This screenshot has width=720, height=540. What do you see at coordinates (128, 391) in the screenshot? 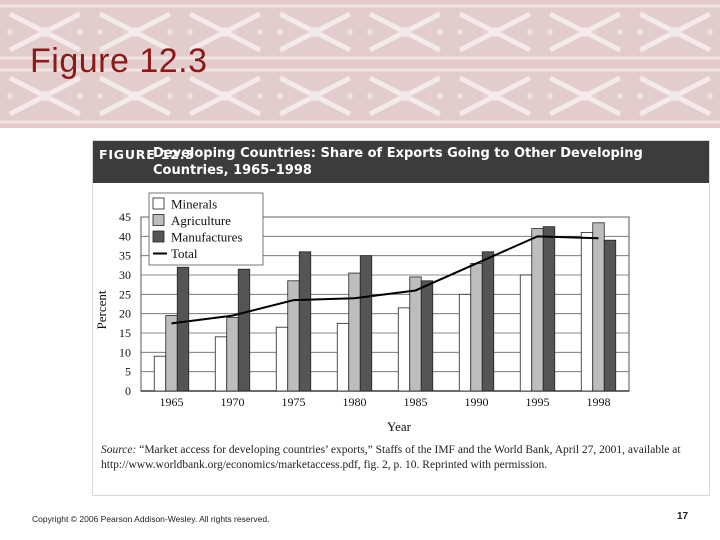
I see `y-tick-label: 0` at bounding box center [128, 391].